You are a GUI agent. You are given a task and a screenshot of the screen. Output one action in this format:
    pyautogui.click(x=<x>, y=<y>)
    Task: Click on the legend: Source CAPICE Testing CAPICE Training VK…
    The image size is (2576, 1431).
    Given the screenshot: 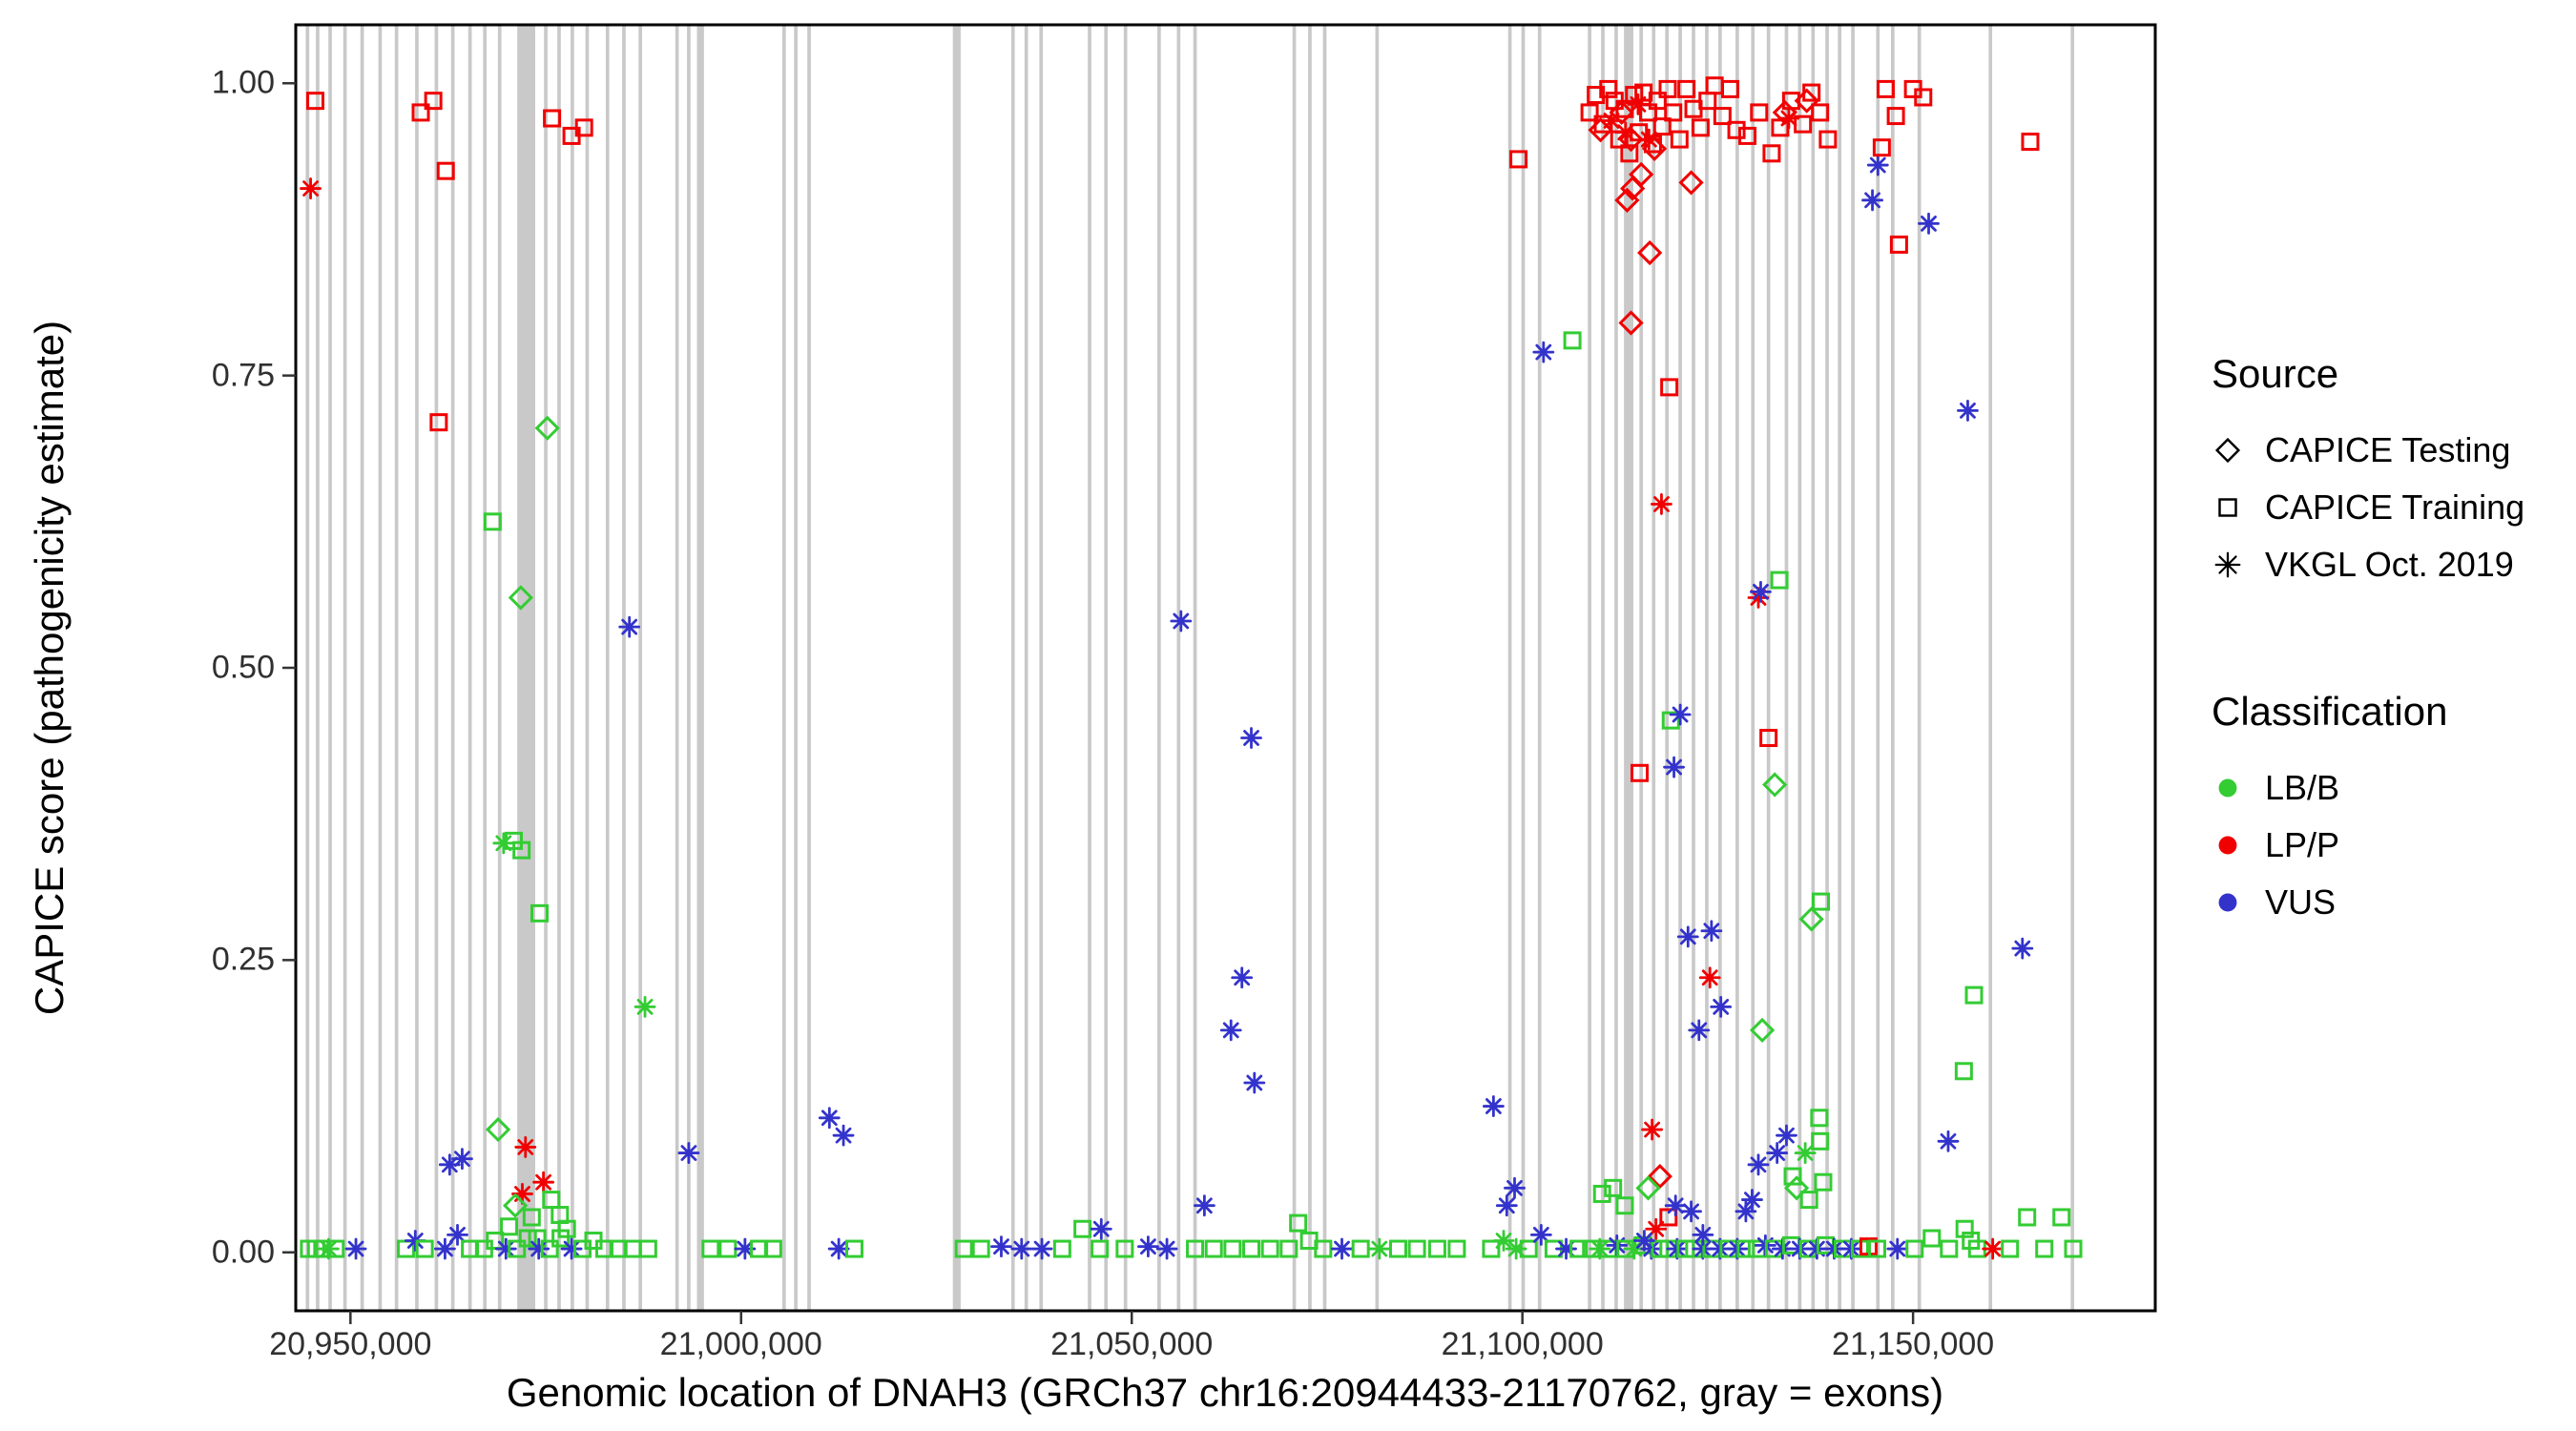 What is the action you would take?
    pyautogui.click(x=2368, y=641)
    